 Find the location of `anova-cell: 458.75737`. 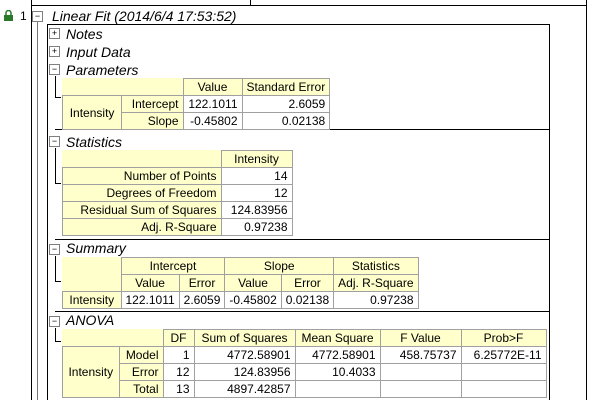

anova-cell: 458.75737 is located at coordinates (420, 355).